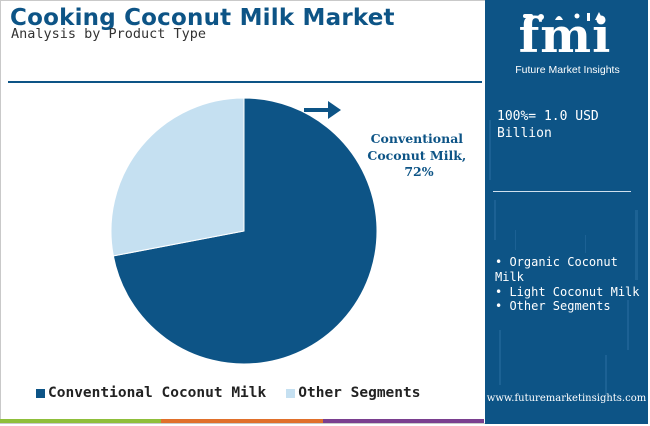 The image size is (650, 426). I want to click on chart-subtitle: Analysis by Product Type, so click(109, 34).